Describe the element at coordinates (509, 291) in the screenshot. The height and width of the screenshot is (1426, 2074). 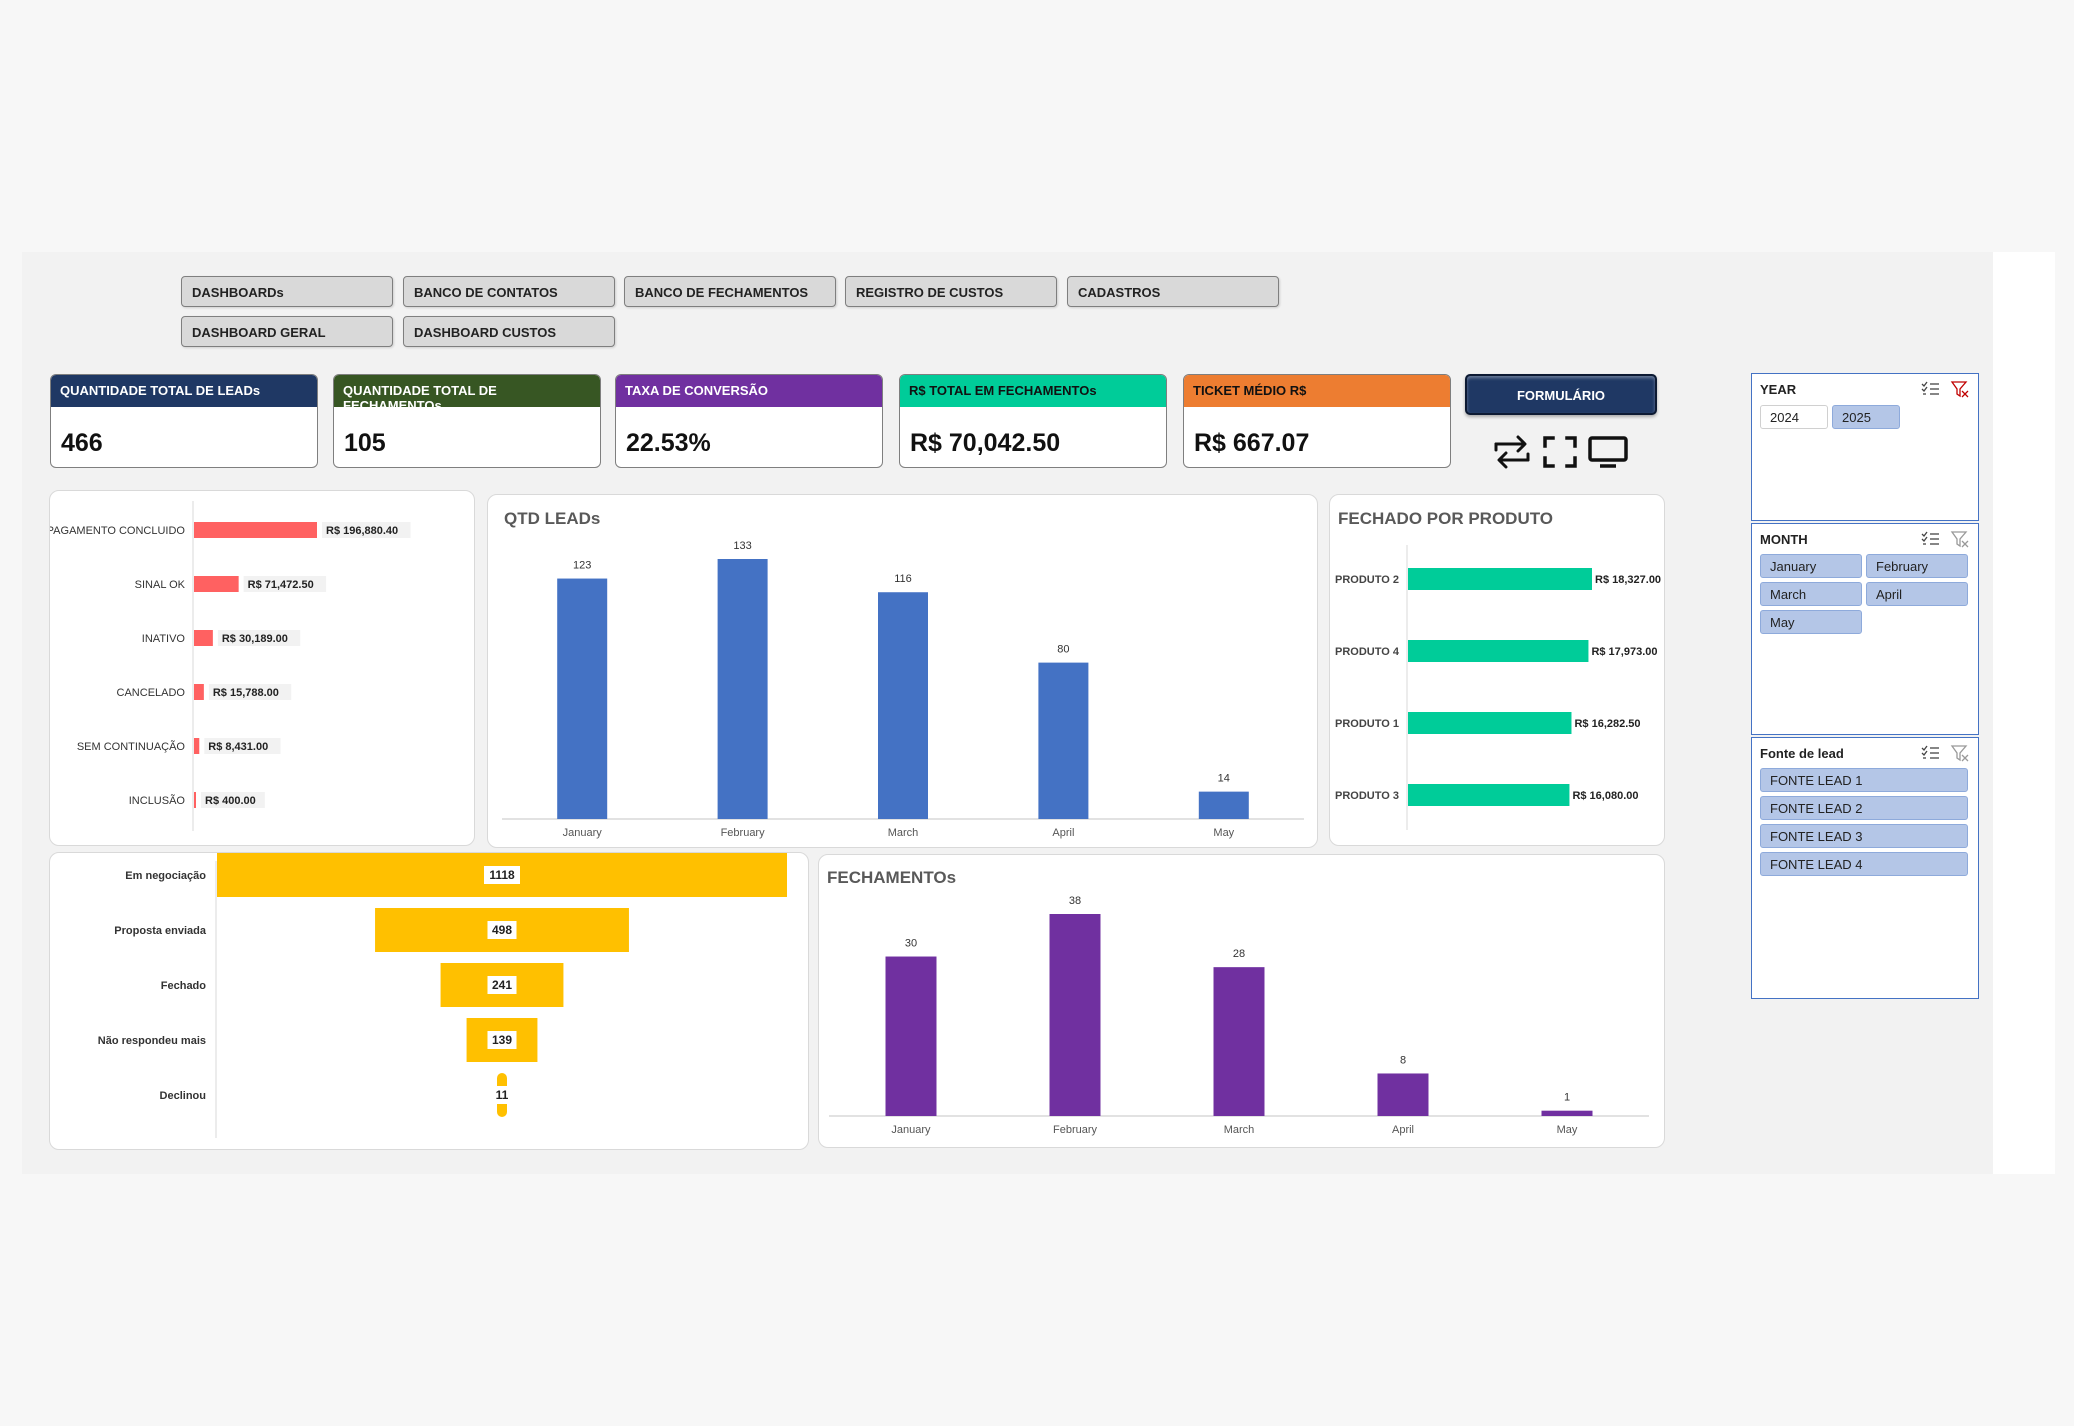
I see `nav-banco-contatos-button: BANCO DE CONTATOS` at that location.